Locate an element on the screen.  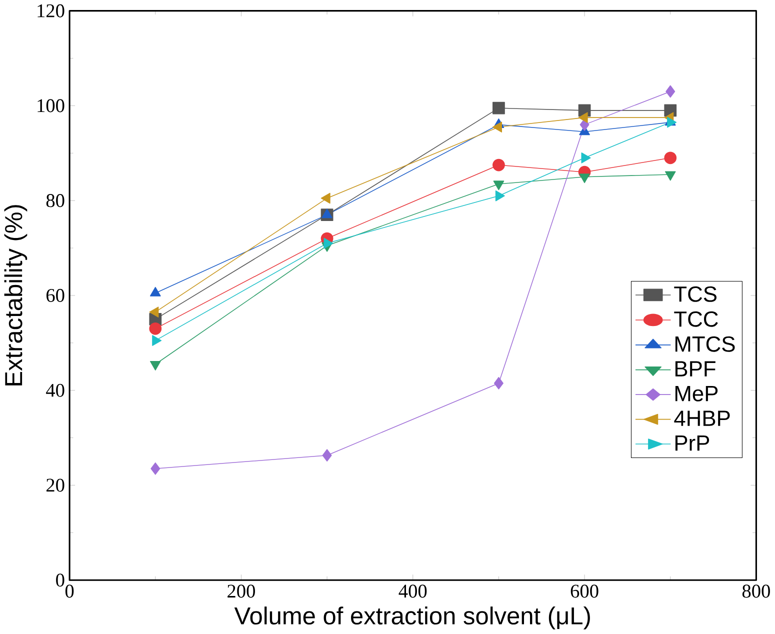
y-tick-label: 20 is located at coordinates (55, 485).